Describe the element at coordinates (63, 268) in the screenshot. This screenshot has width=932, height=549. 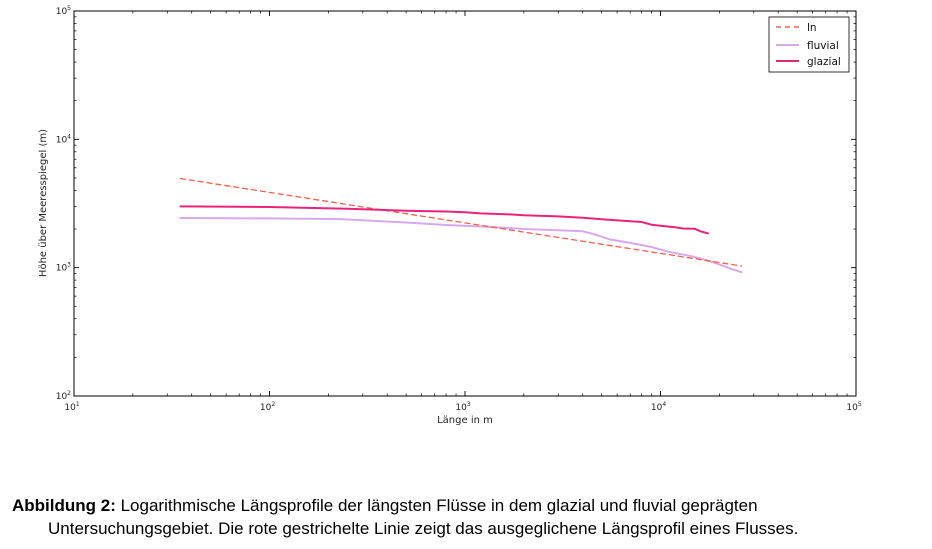
I see `y-tick-label: 10³` at that location.